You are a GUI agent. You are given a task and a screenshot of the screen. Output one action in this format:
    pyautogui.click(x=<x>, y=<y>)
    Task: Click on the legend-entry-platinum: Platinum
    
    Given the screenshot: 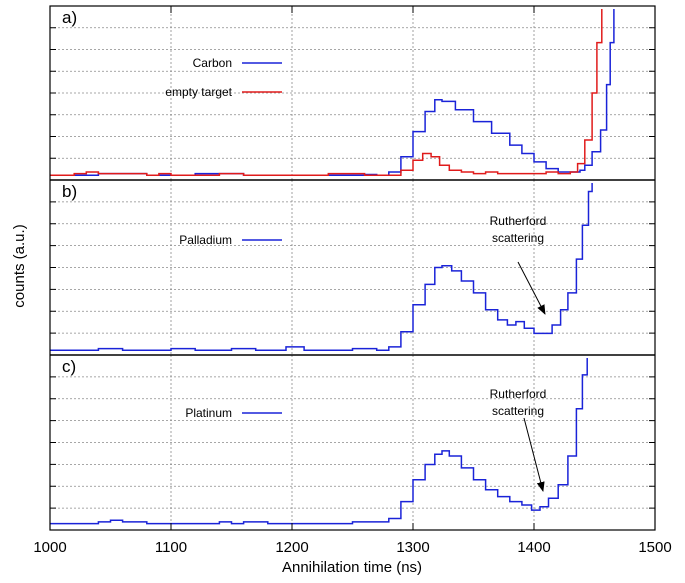 What is the action you would take?
    pyautogui.click(x=208, y=413)
    